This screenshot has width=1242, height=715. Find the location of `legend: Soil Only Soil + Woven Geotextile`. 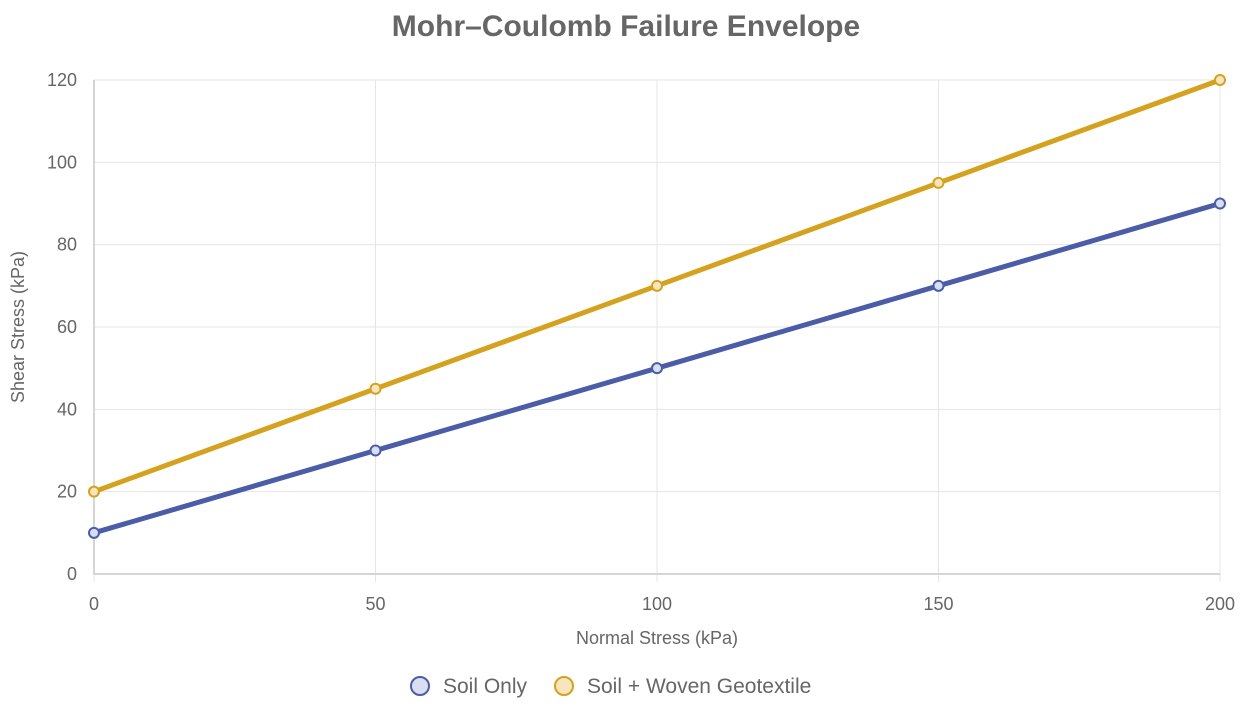

legend: Soil Only Soil + Woven Geotextile is located at coordinates (610, 686).